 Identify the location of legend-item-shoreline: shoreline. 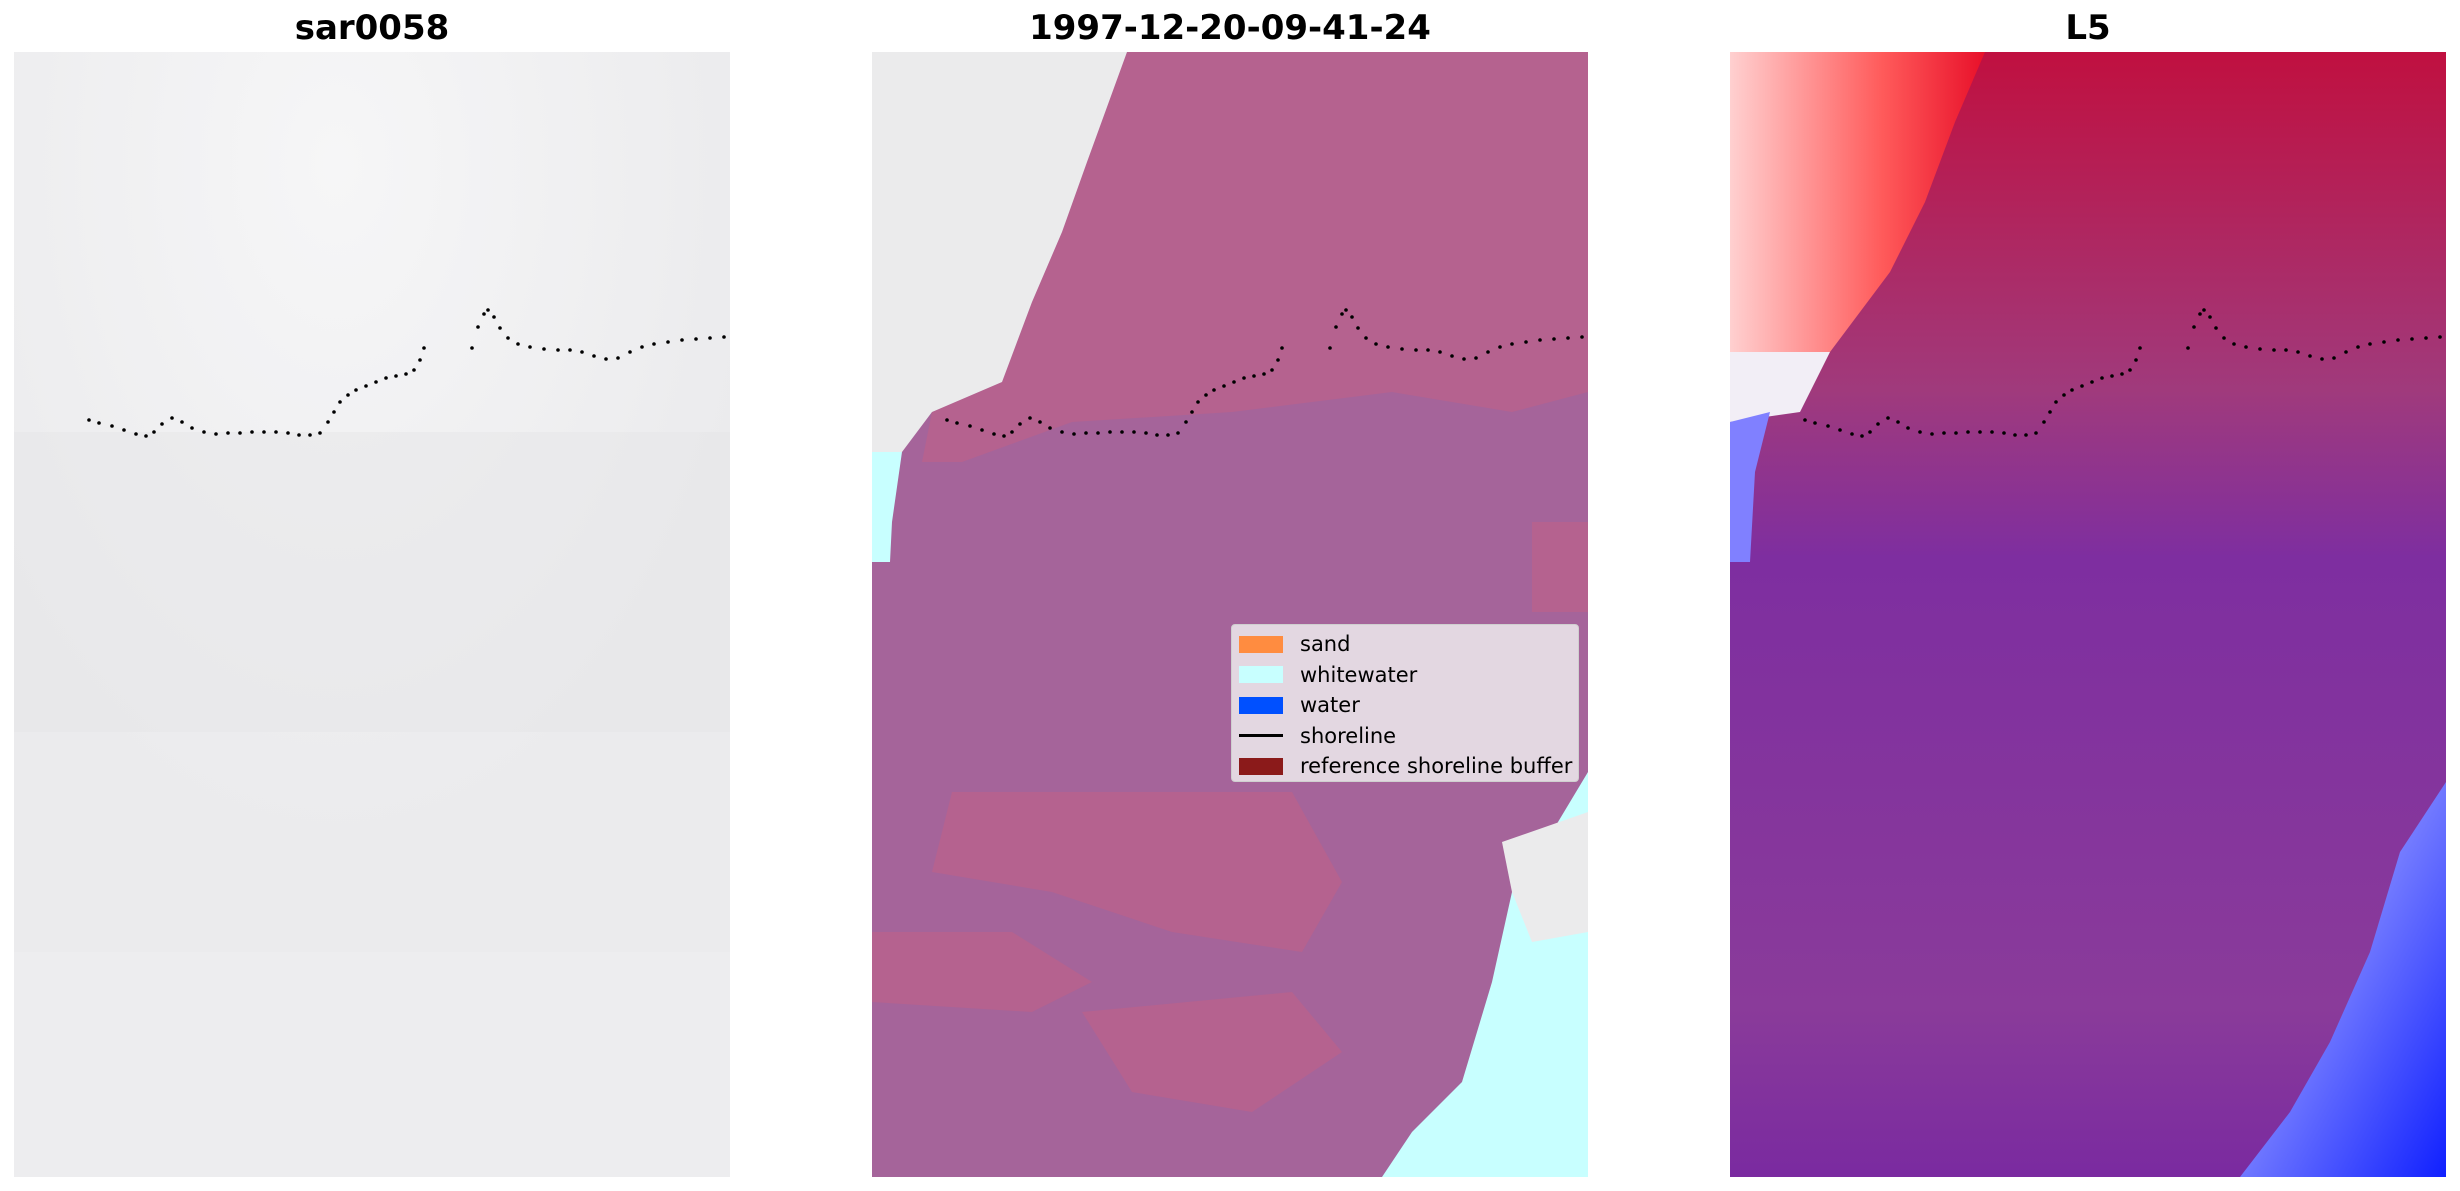
(1405, 736).